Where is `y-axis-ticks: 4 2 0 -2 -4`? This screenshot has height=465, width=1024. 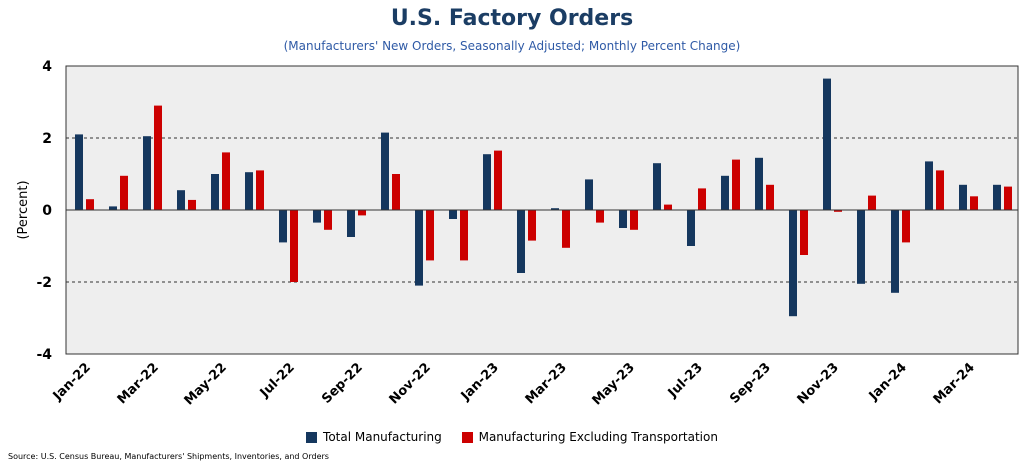
y-axis-ticks: 4 2 0 -2 -4 is located at coordinates (44, 211).